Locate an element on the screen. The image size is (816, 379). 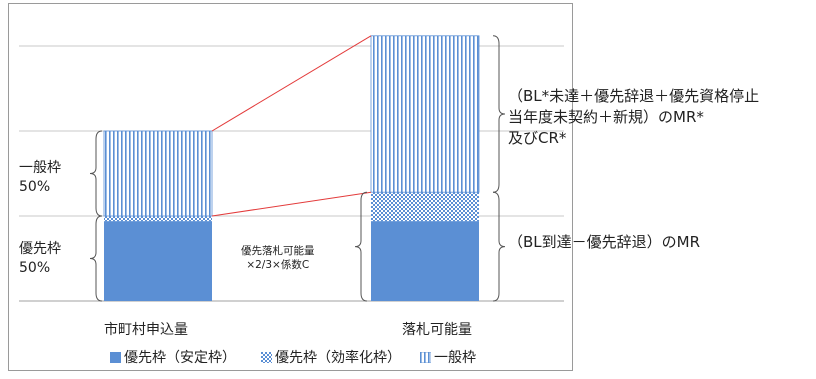
upper-annotation-line1: （BL*未達＋優先辞退＋優先資格停止 is located at coordinates (634, 96).